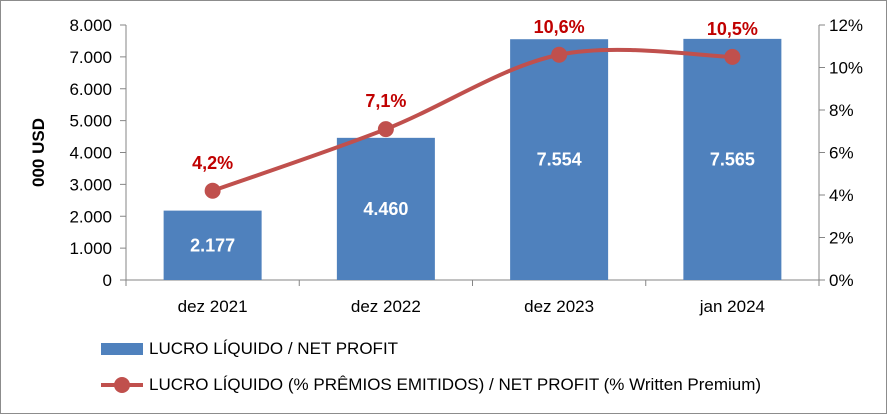 The width and height of the screenshot is (887, 415). I want to click on y-tick-label-right: 2%, so click(841, 238).